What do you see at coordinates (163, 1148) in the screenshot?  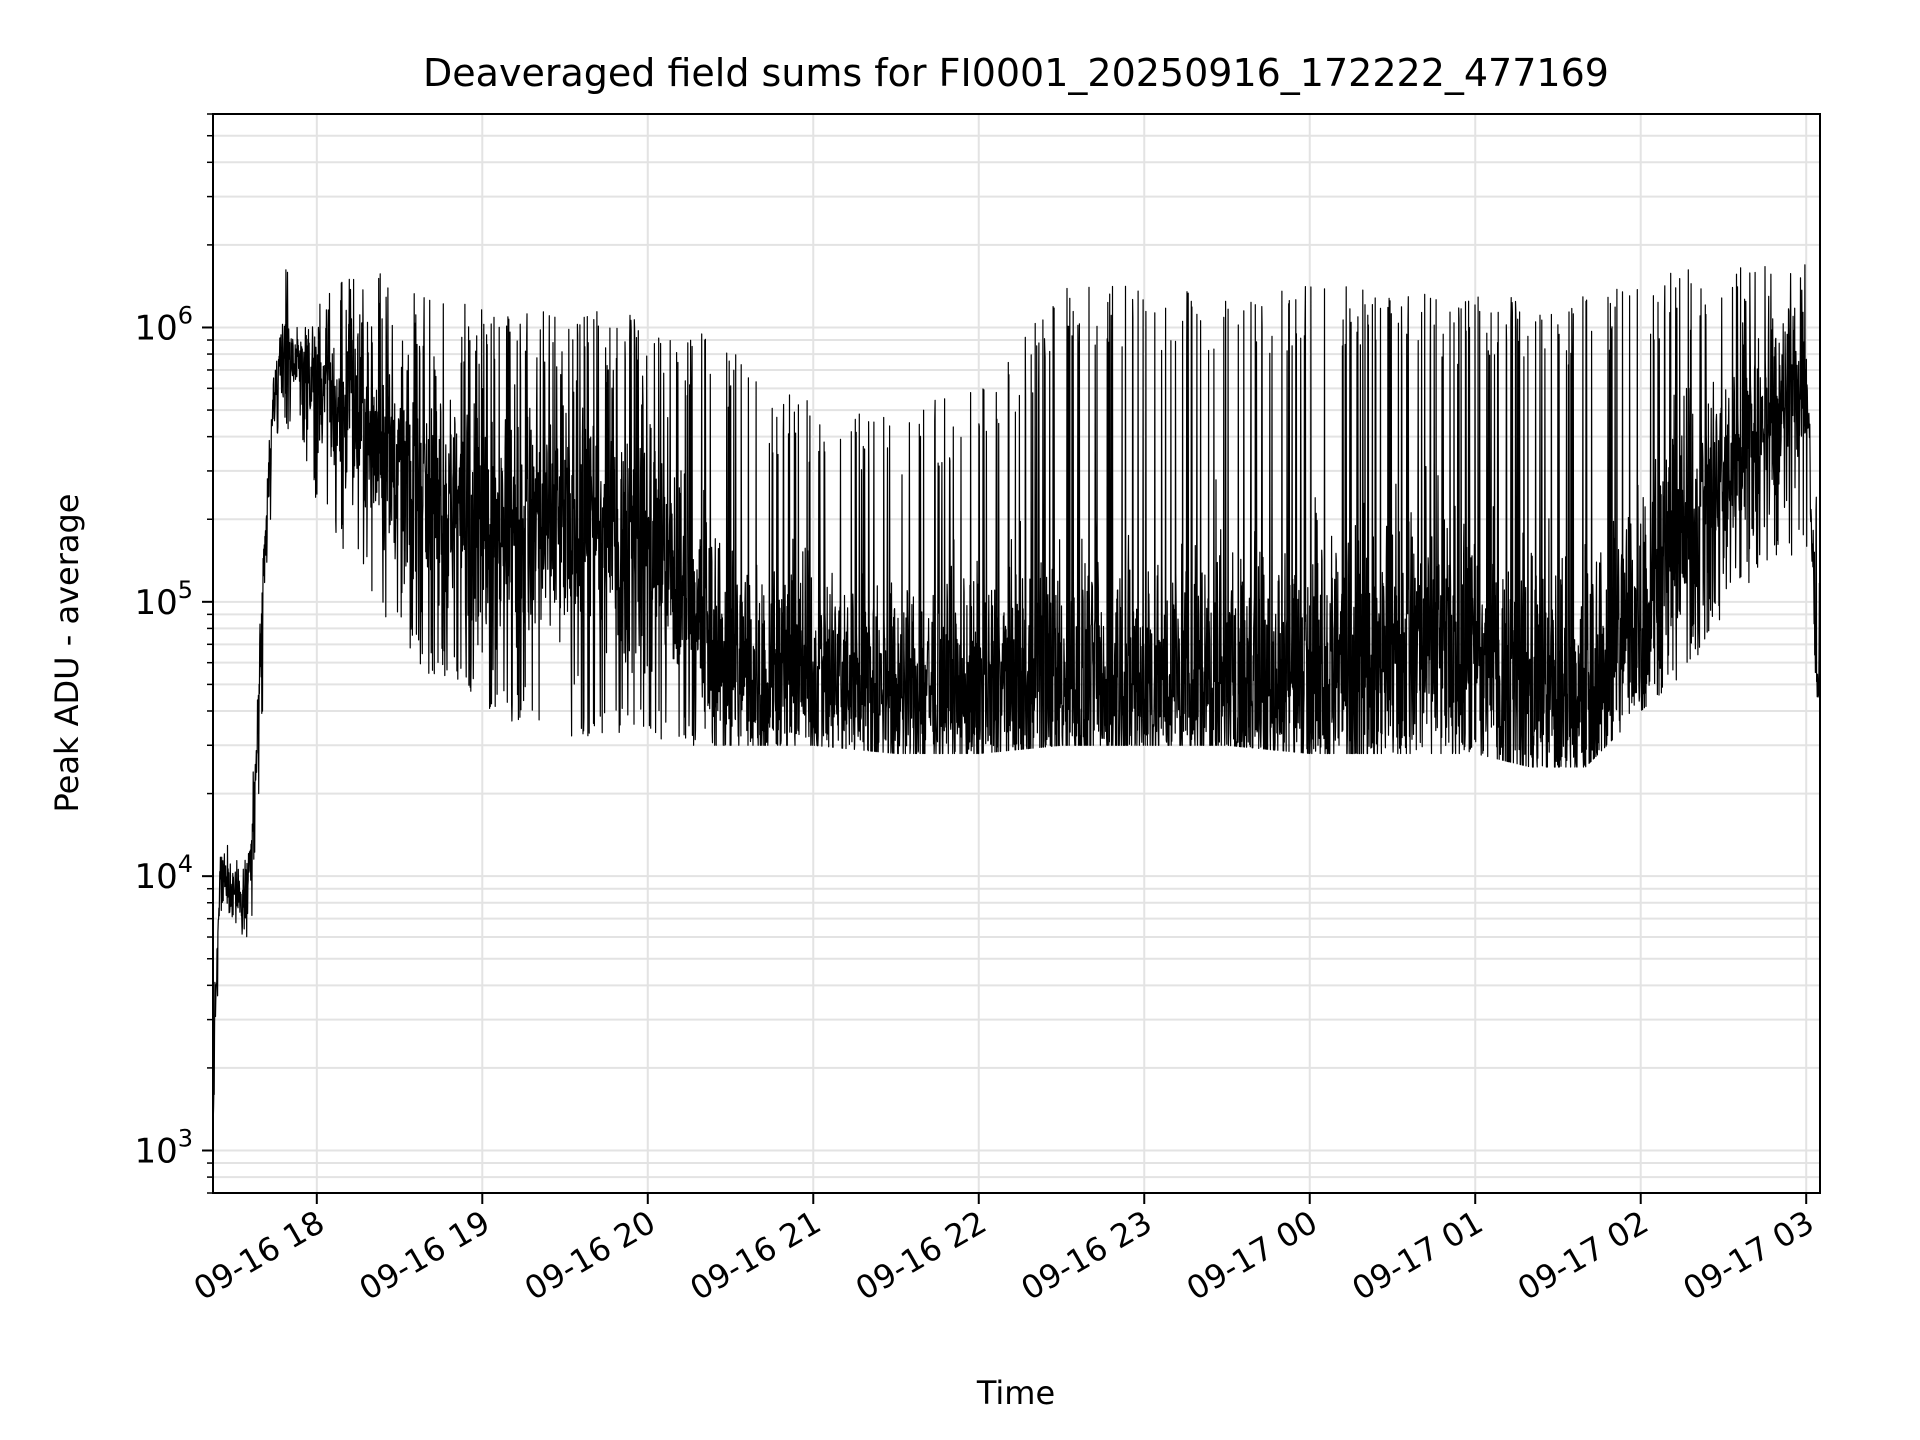 I see `y-tick-label: 10³` at bounding box center [163, 1148].